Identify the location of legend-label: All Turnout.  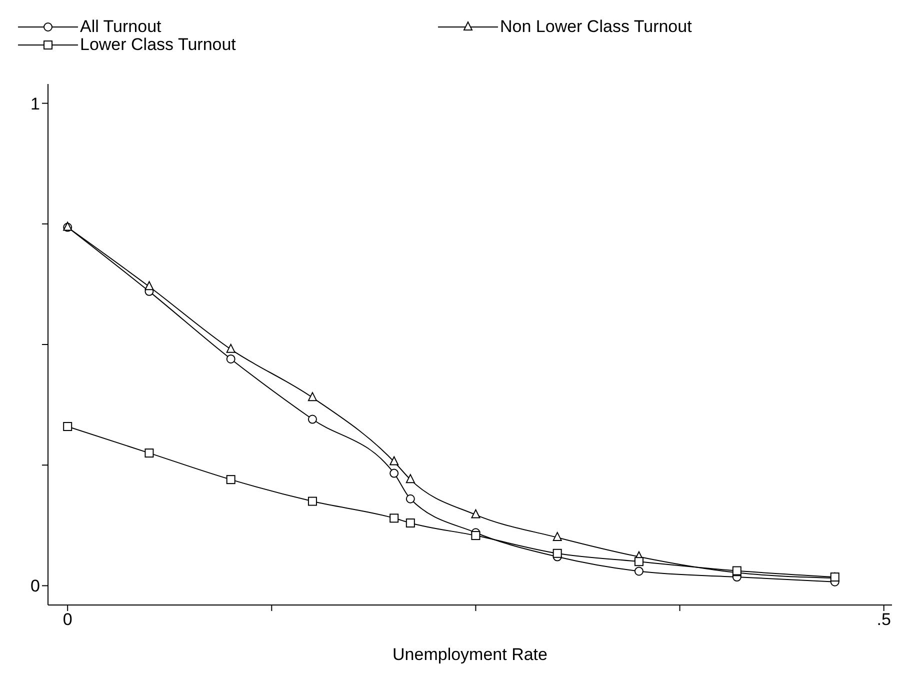
(121, 26).